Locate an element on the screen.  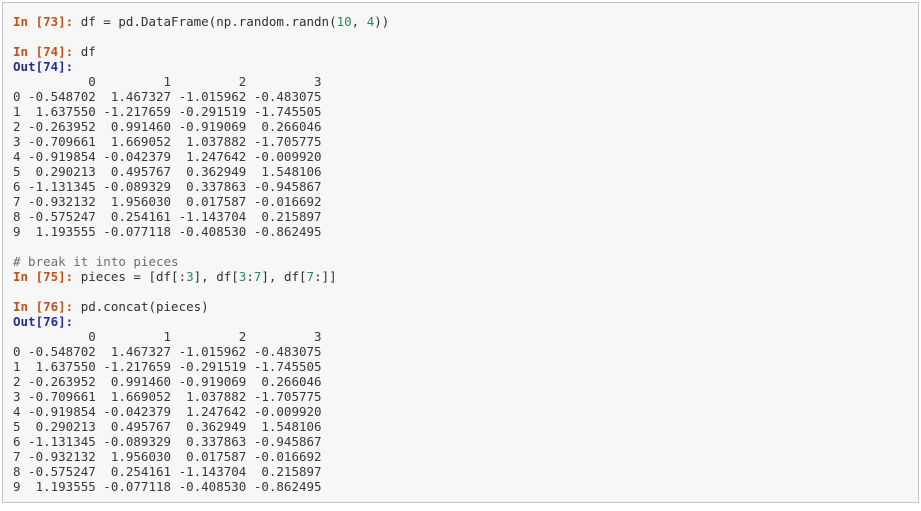
console-line: # break it into pieces is located at coordinates (460, 261).